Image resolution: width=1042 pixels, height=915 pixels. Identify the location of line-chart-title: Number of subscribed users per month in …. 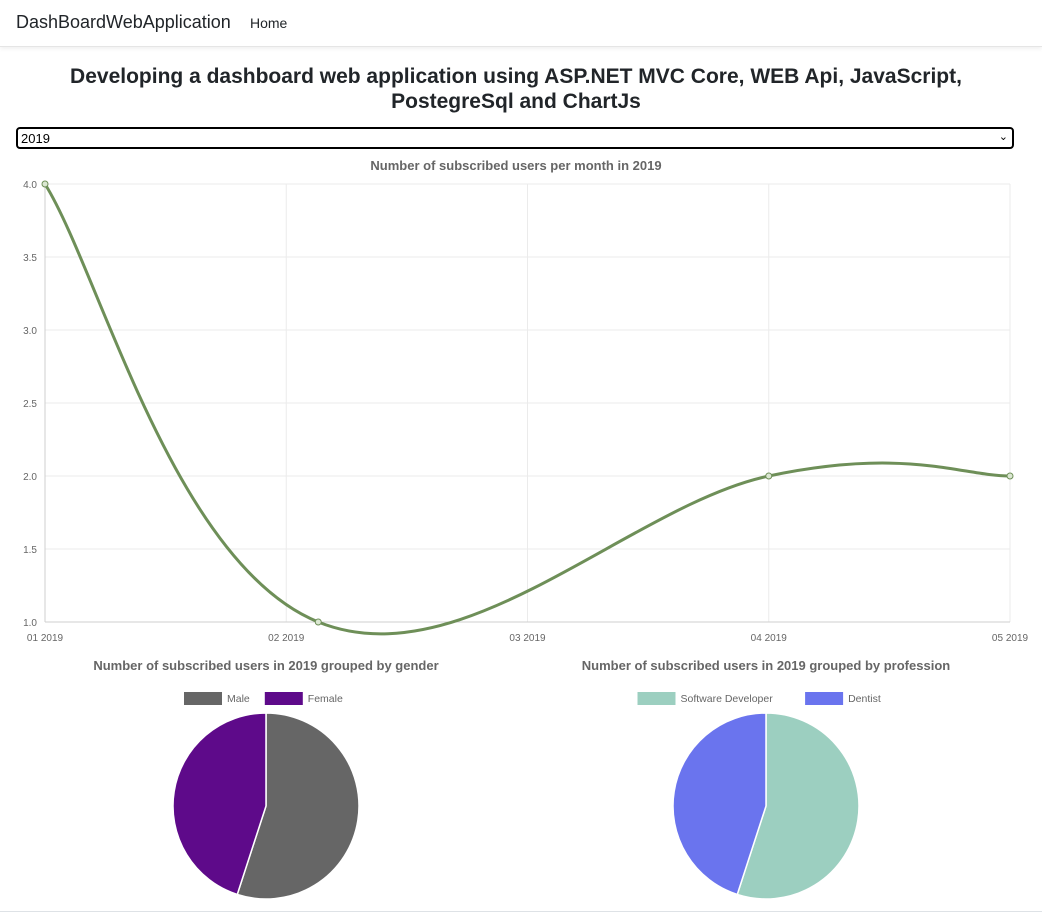
(515, 165).